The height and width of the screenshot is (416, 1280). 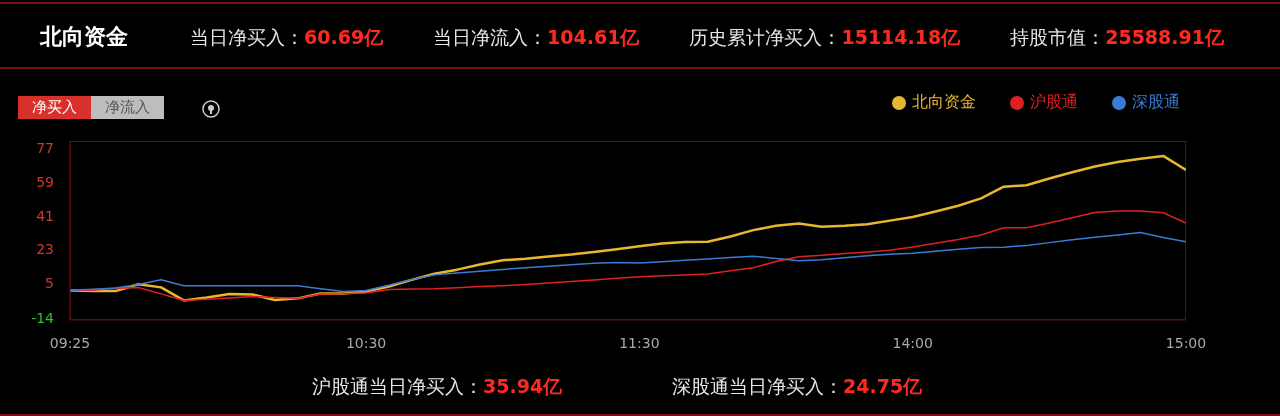 I want to click on y-tick-label: -14, so click(x=43, y=318).